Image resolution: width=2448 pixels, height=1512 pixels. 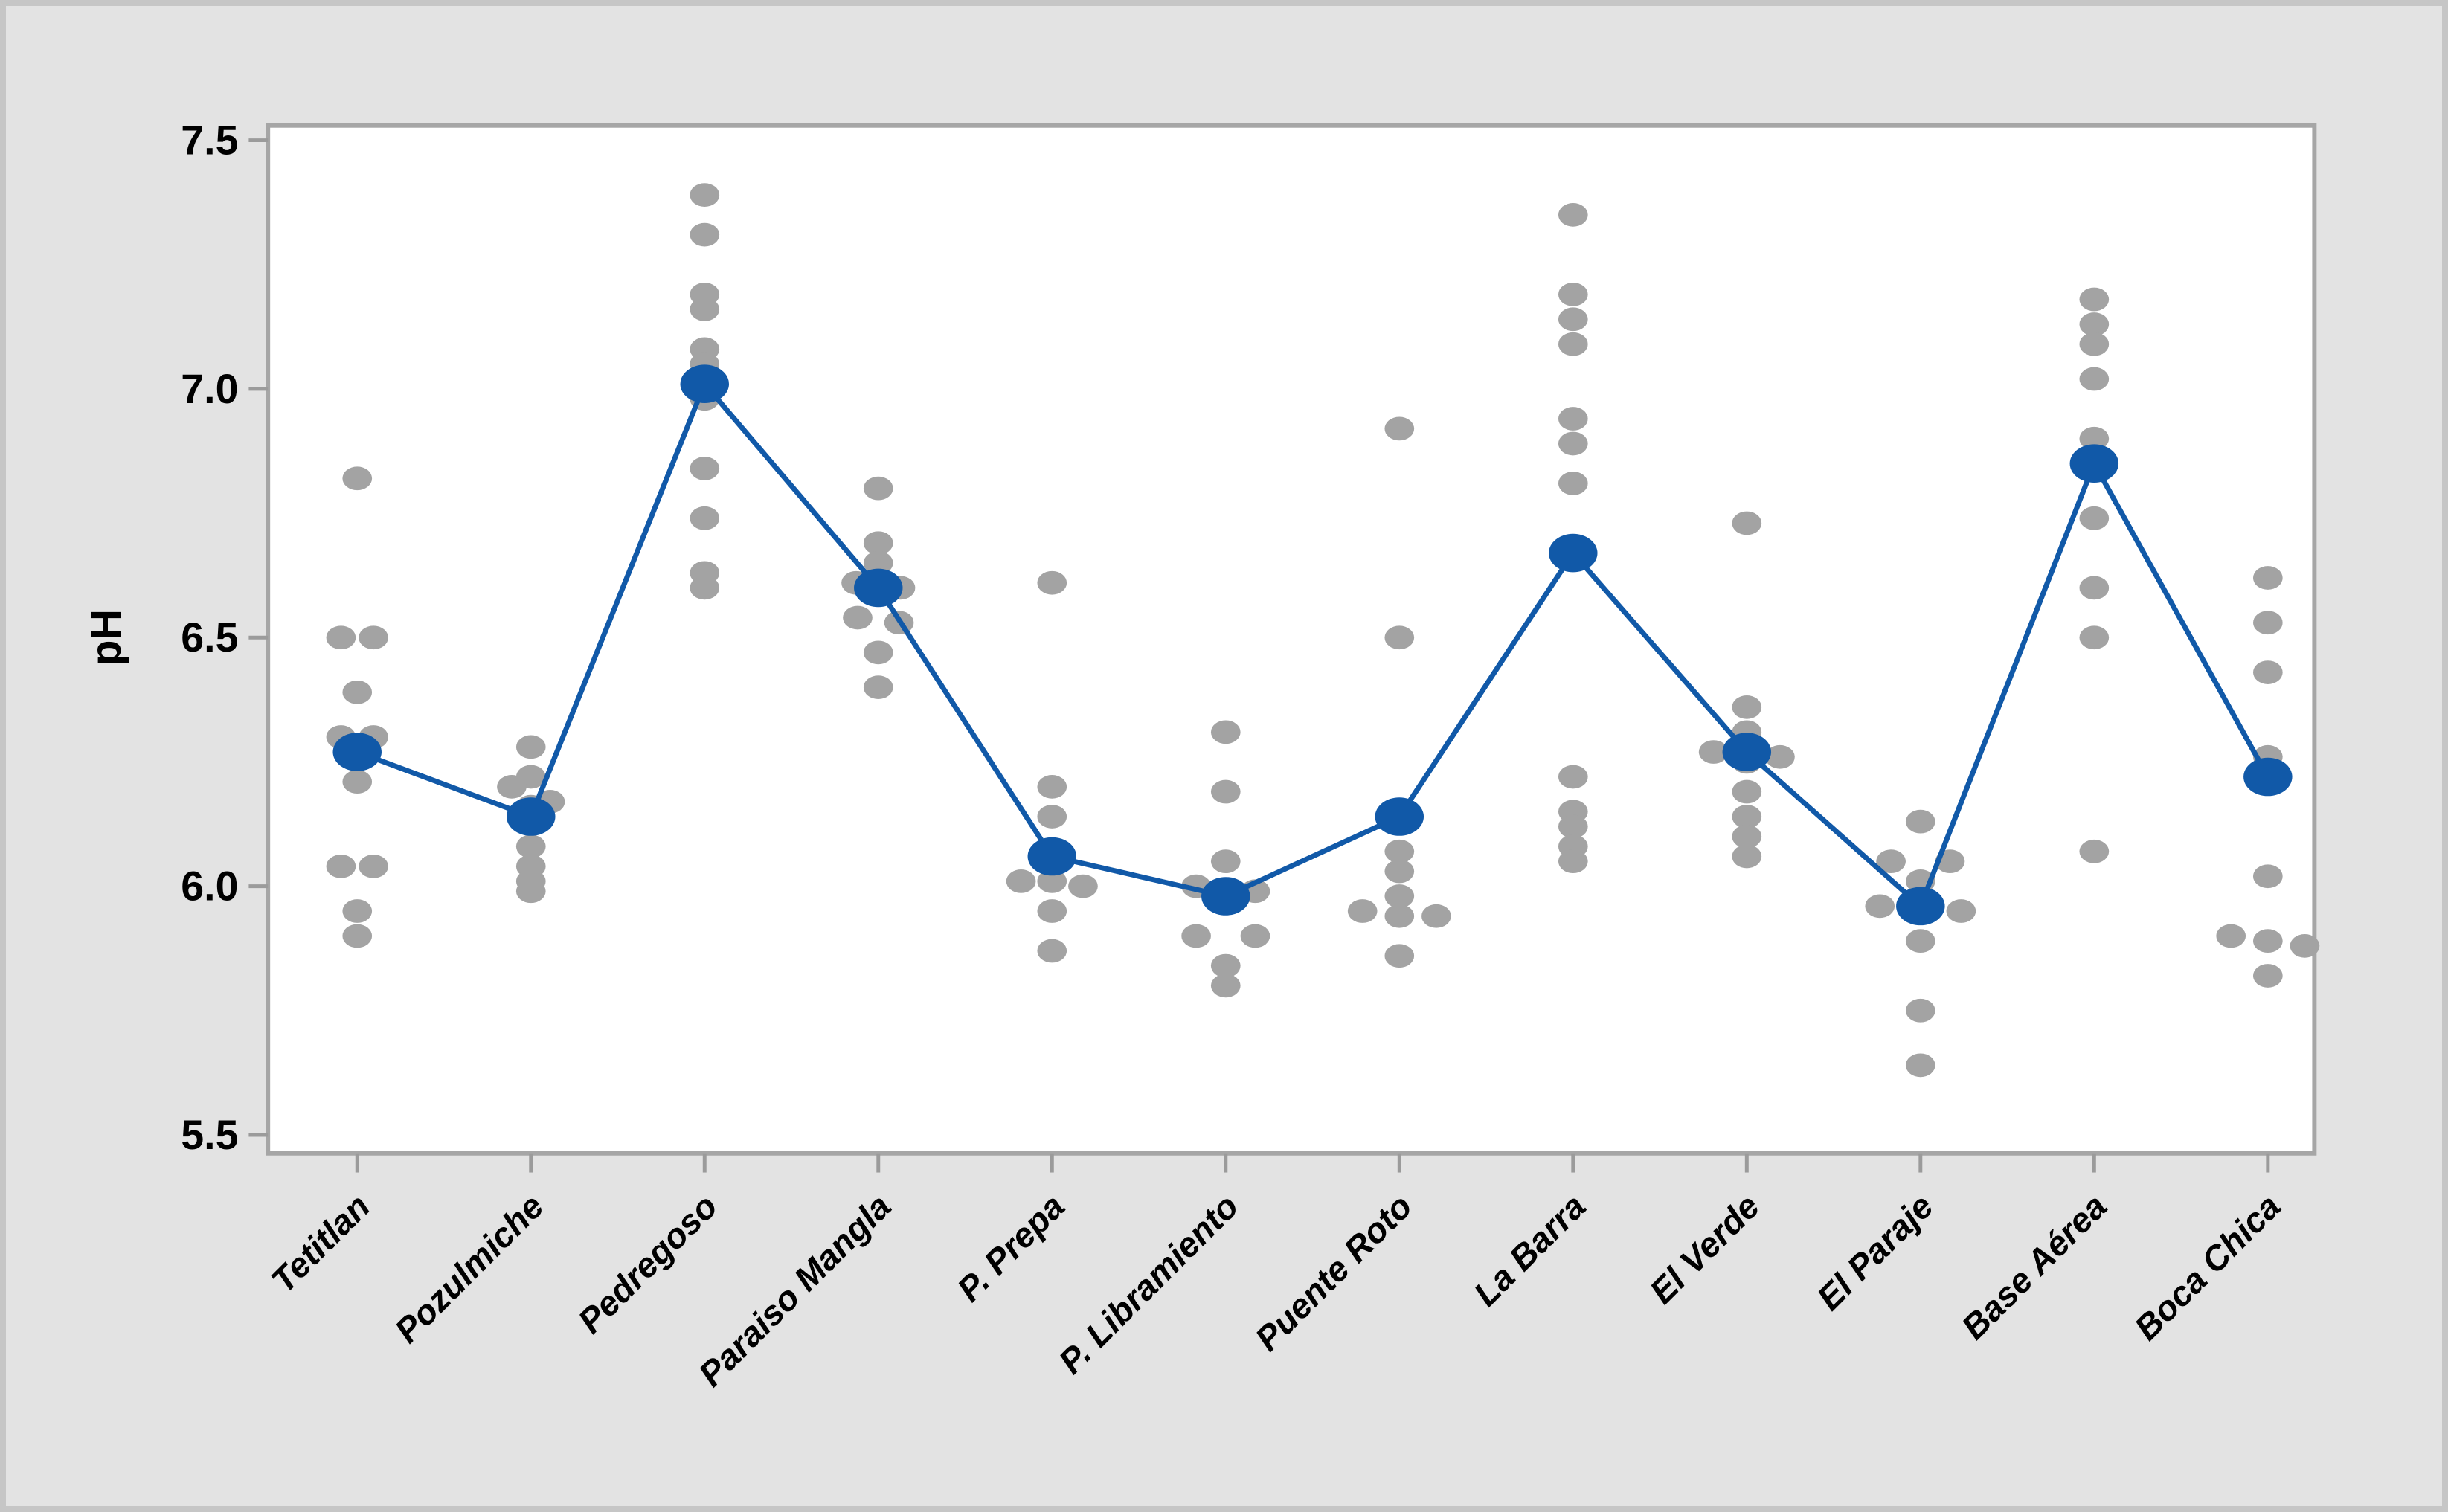 I want to click on x-category-label: Tetitlan, so click(x=320, y=1243).